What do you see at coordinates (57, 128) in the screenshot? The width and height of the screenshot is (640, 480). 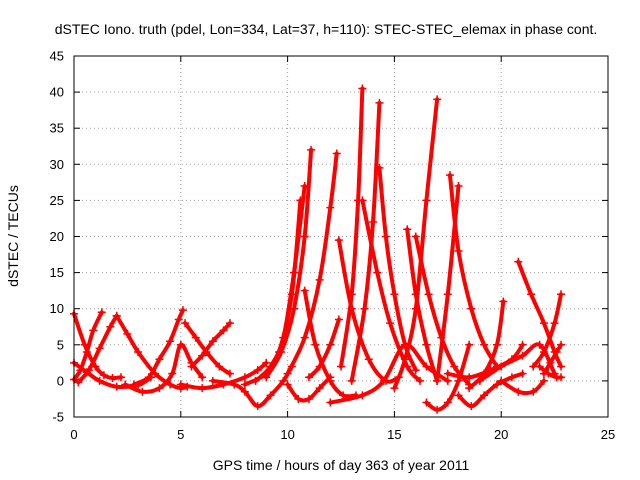 I see `y-tick-label: 35` at bounding box center [57, 128].